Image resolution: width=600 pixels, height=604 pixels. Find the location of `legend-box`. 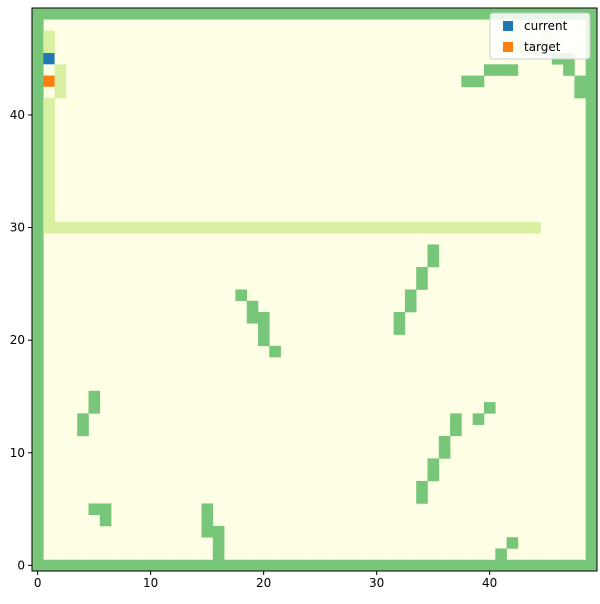

legend-box is located at coordinates (540, 36).